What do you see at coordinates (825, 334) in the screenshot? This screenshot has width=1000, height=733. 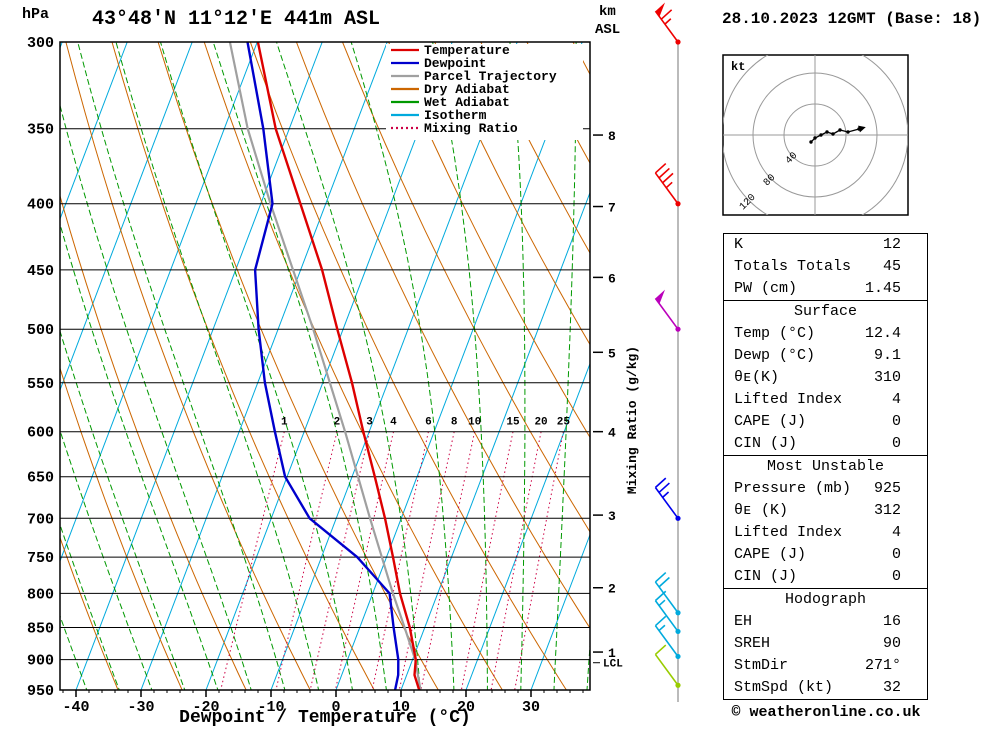 I see `stats-row: Temp (°C) 12.4` at bounding box center [825, 334].